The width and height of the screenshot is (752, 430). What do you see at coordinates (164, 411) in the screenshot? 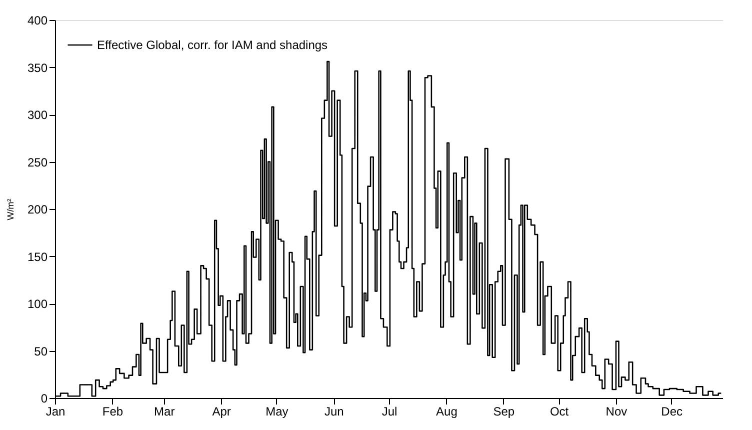
I see `x-tick-label: Mar` at bounding box center [164, 411].